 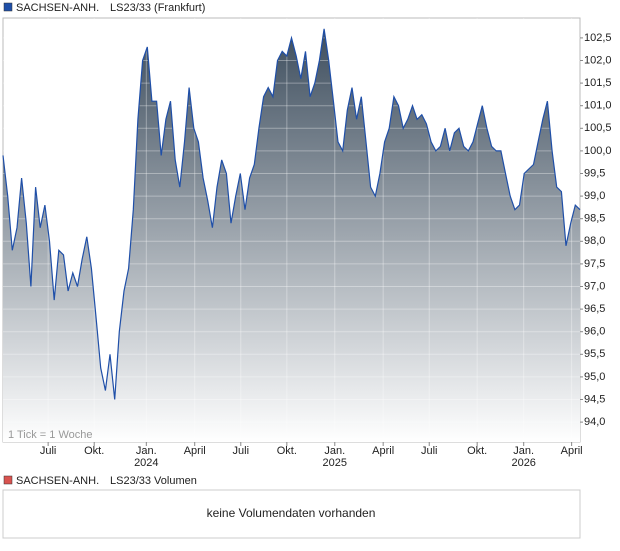 What do you see at coordinates (594, 196) in the screenshot?
I see `y-tick-label: 99,0` at bounding box center [594, 196].